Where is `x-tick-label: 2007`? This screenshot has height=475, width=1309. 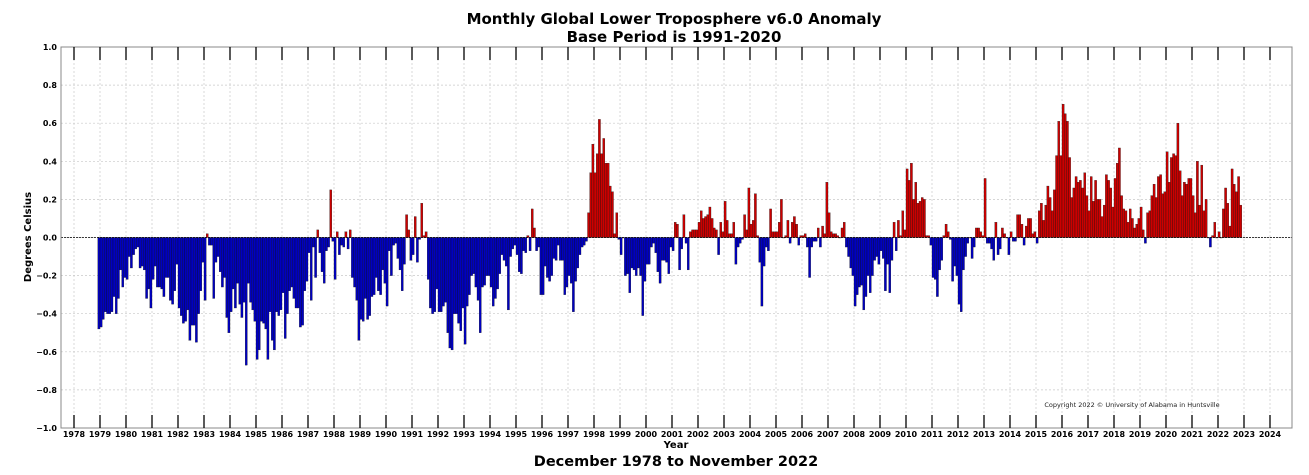 x-tick-label: 2007 is located at coordinates (828, 434).